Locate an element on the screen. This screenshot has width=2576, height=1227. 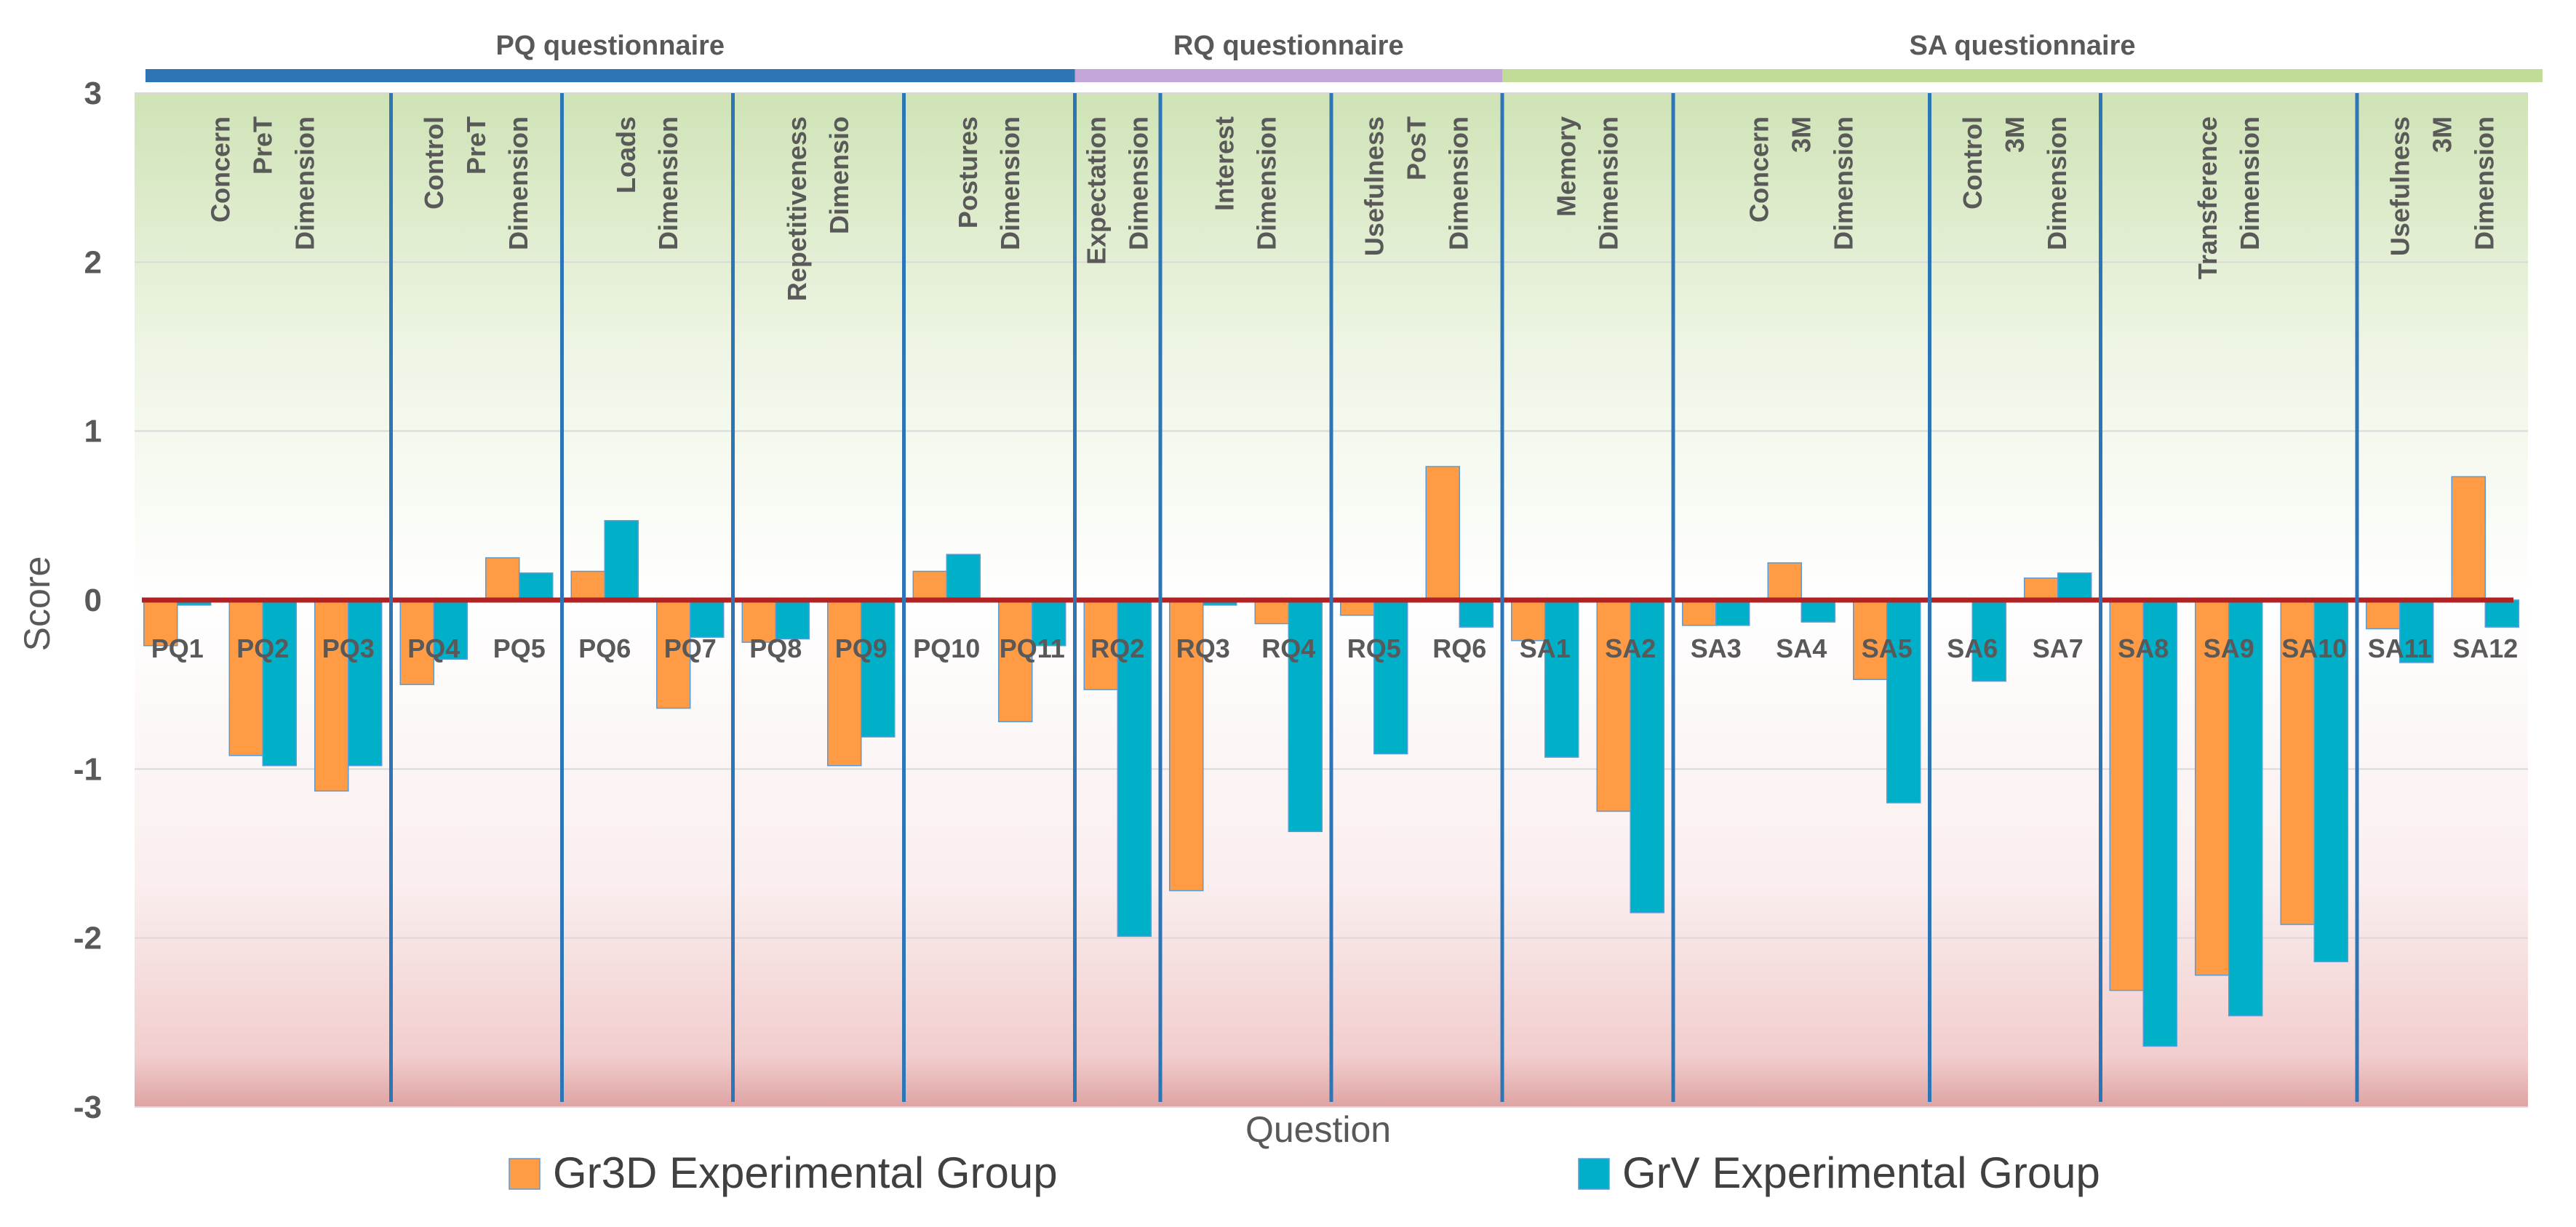
y-tick-label: -3 is located at coordinates (87, 1107).